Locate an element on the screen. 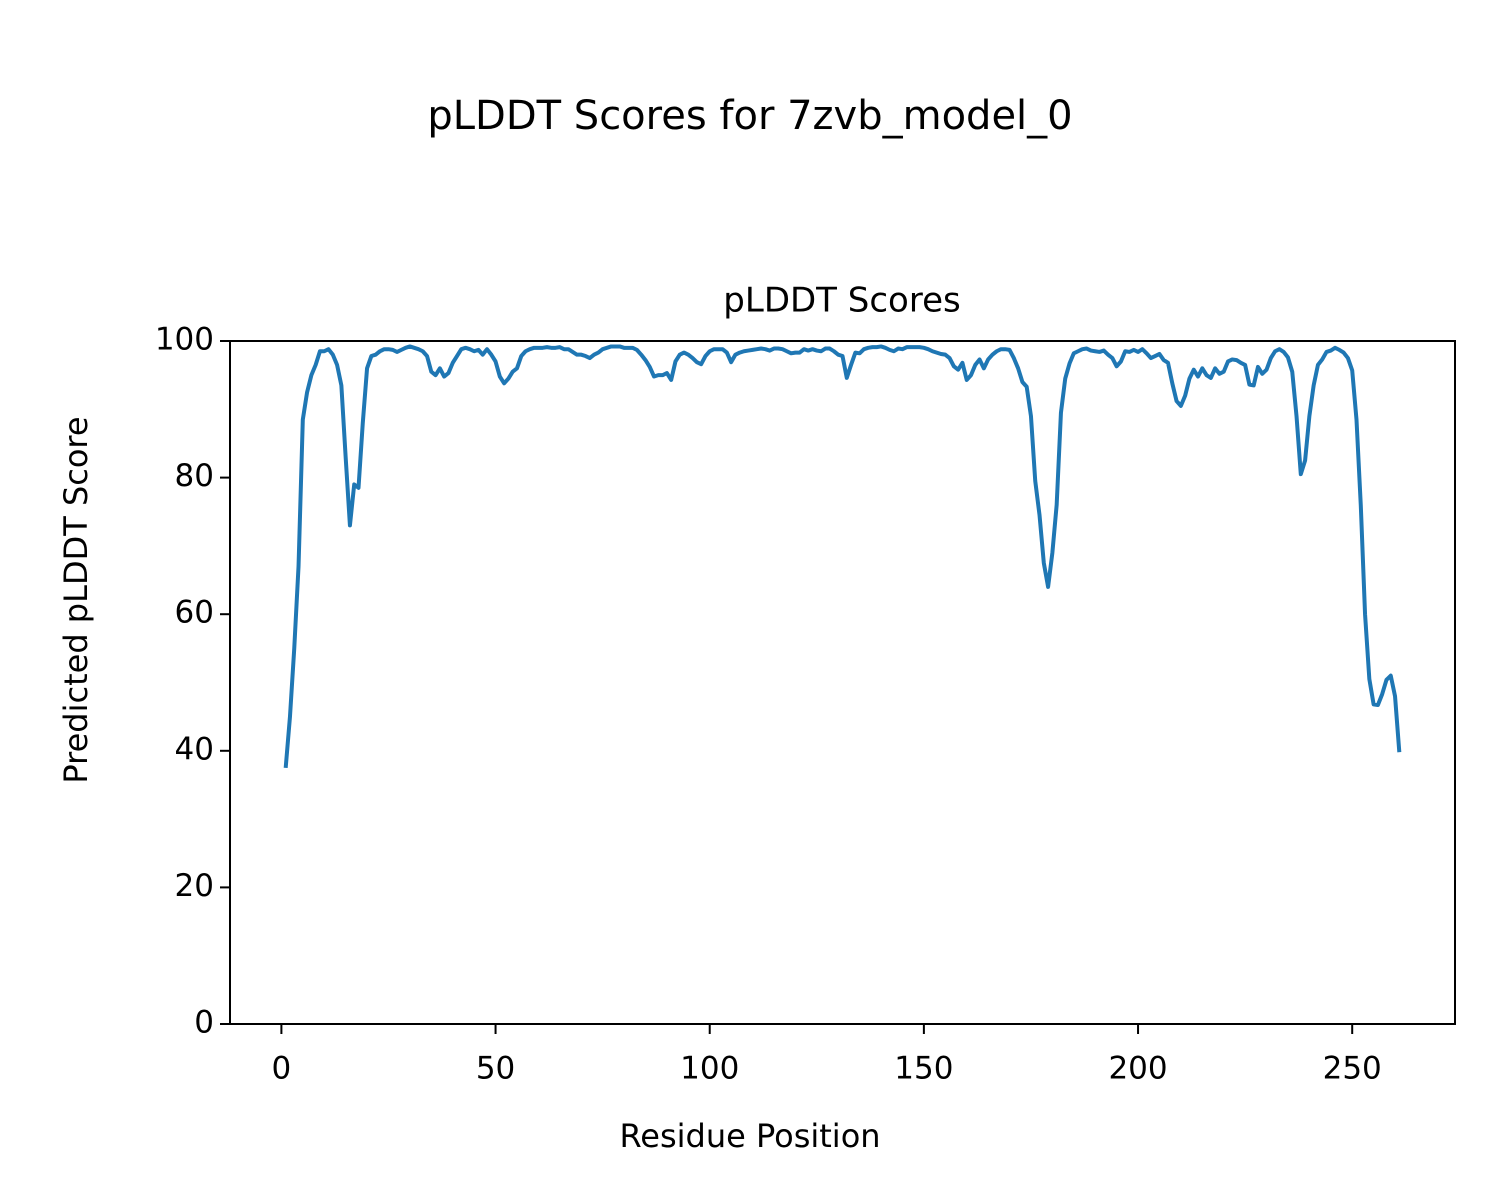 This screenshot has width=1500, height=1200. y-tick-label: 40 is located at coordinates (194, 749).